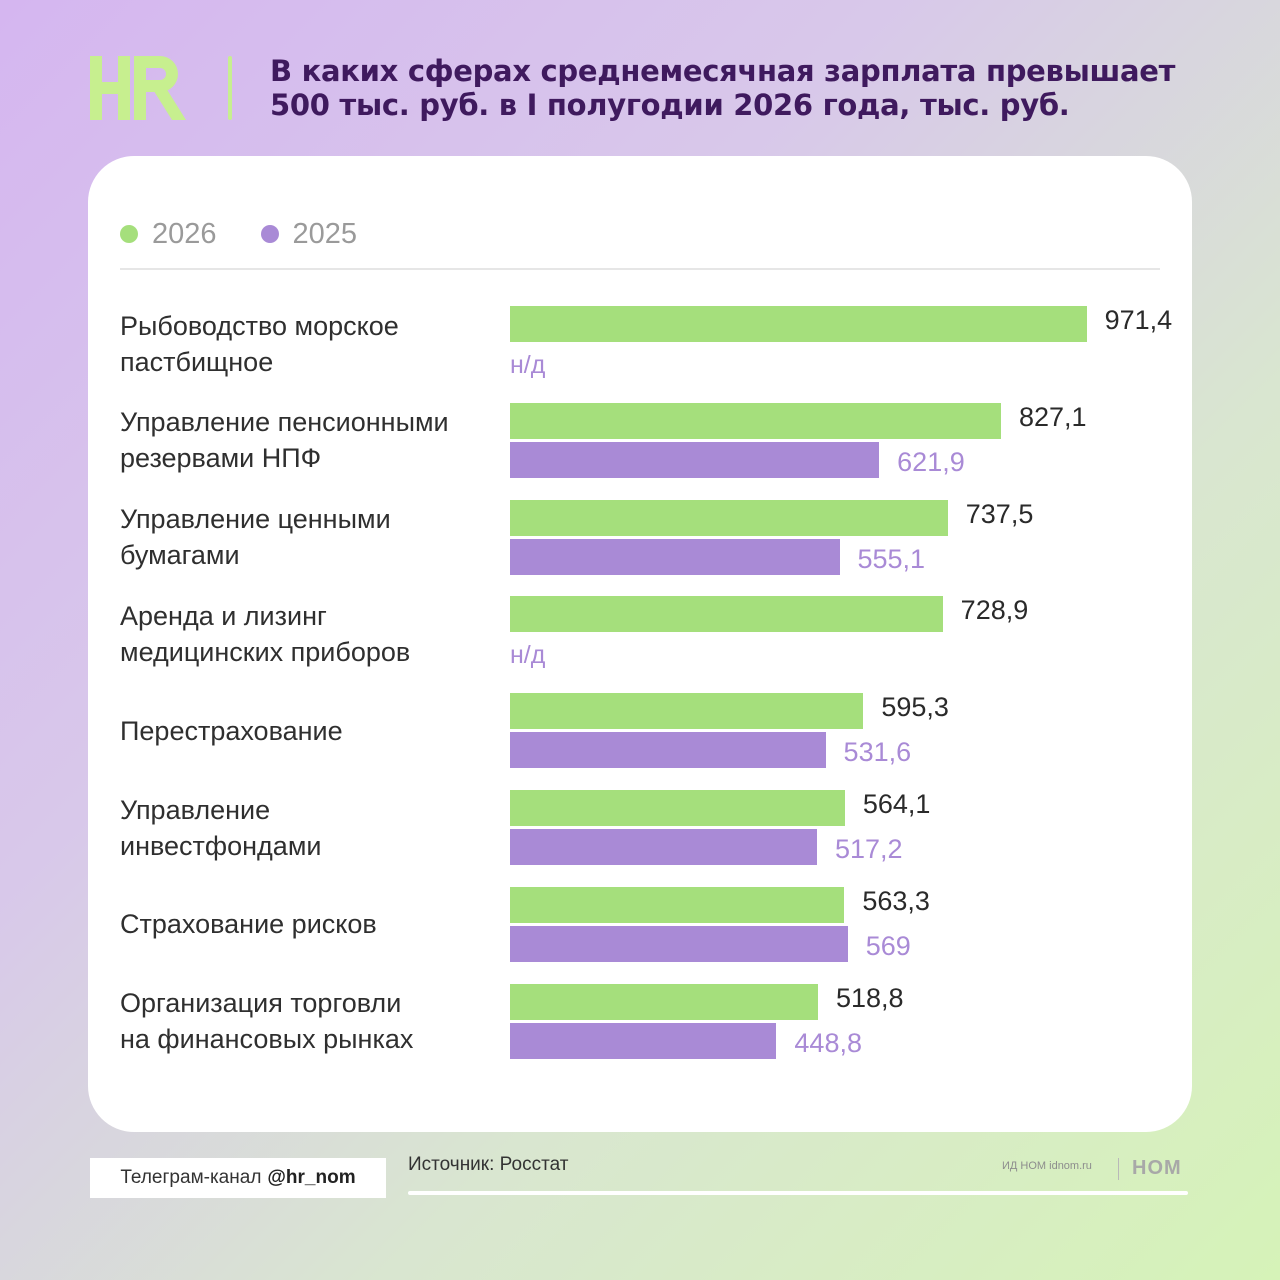 The height and width of the screenshot is (1280, 1280). Describe the element at coordinates (238, 234) in the screenshot. I see `legend: 2026 2025` at that location.